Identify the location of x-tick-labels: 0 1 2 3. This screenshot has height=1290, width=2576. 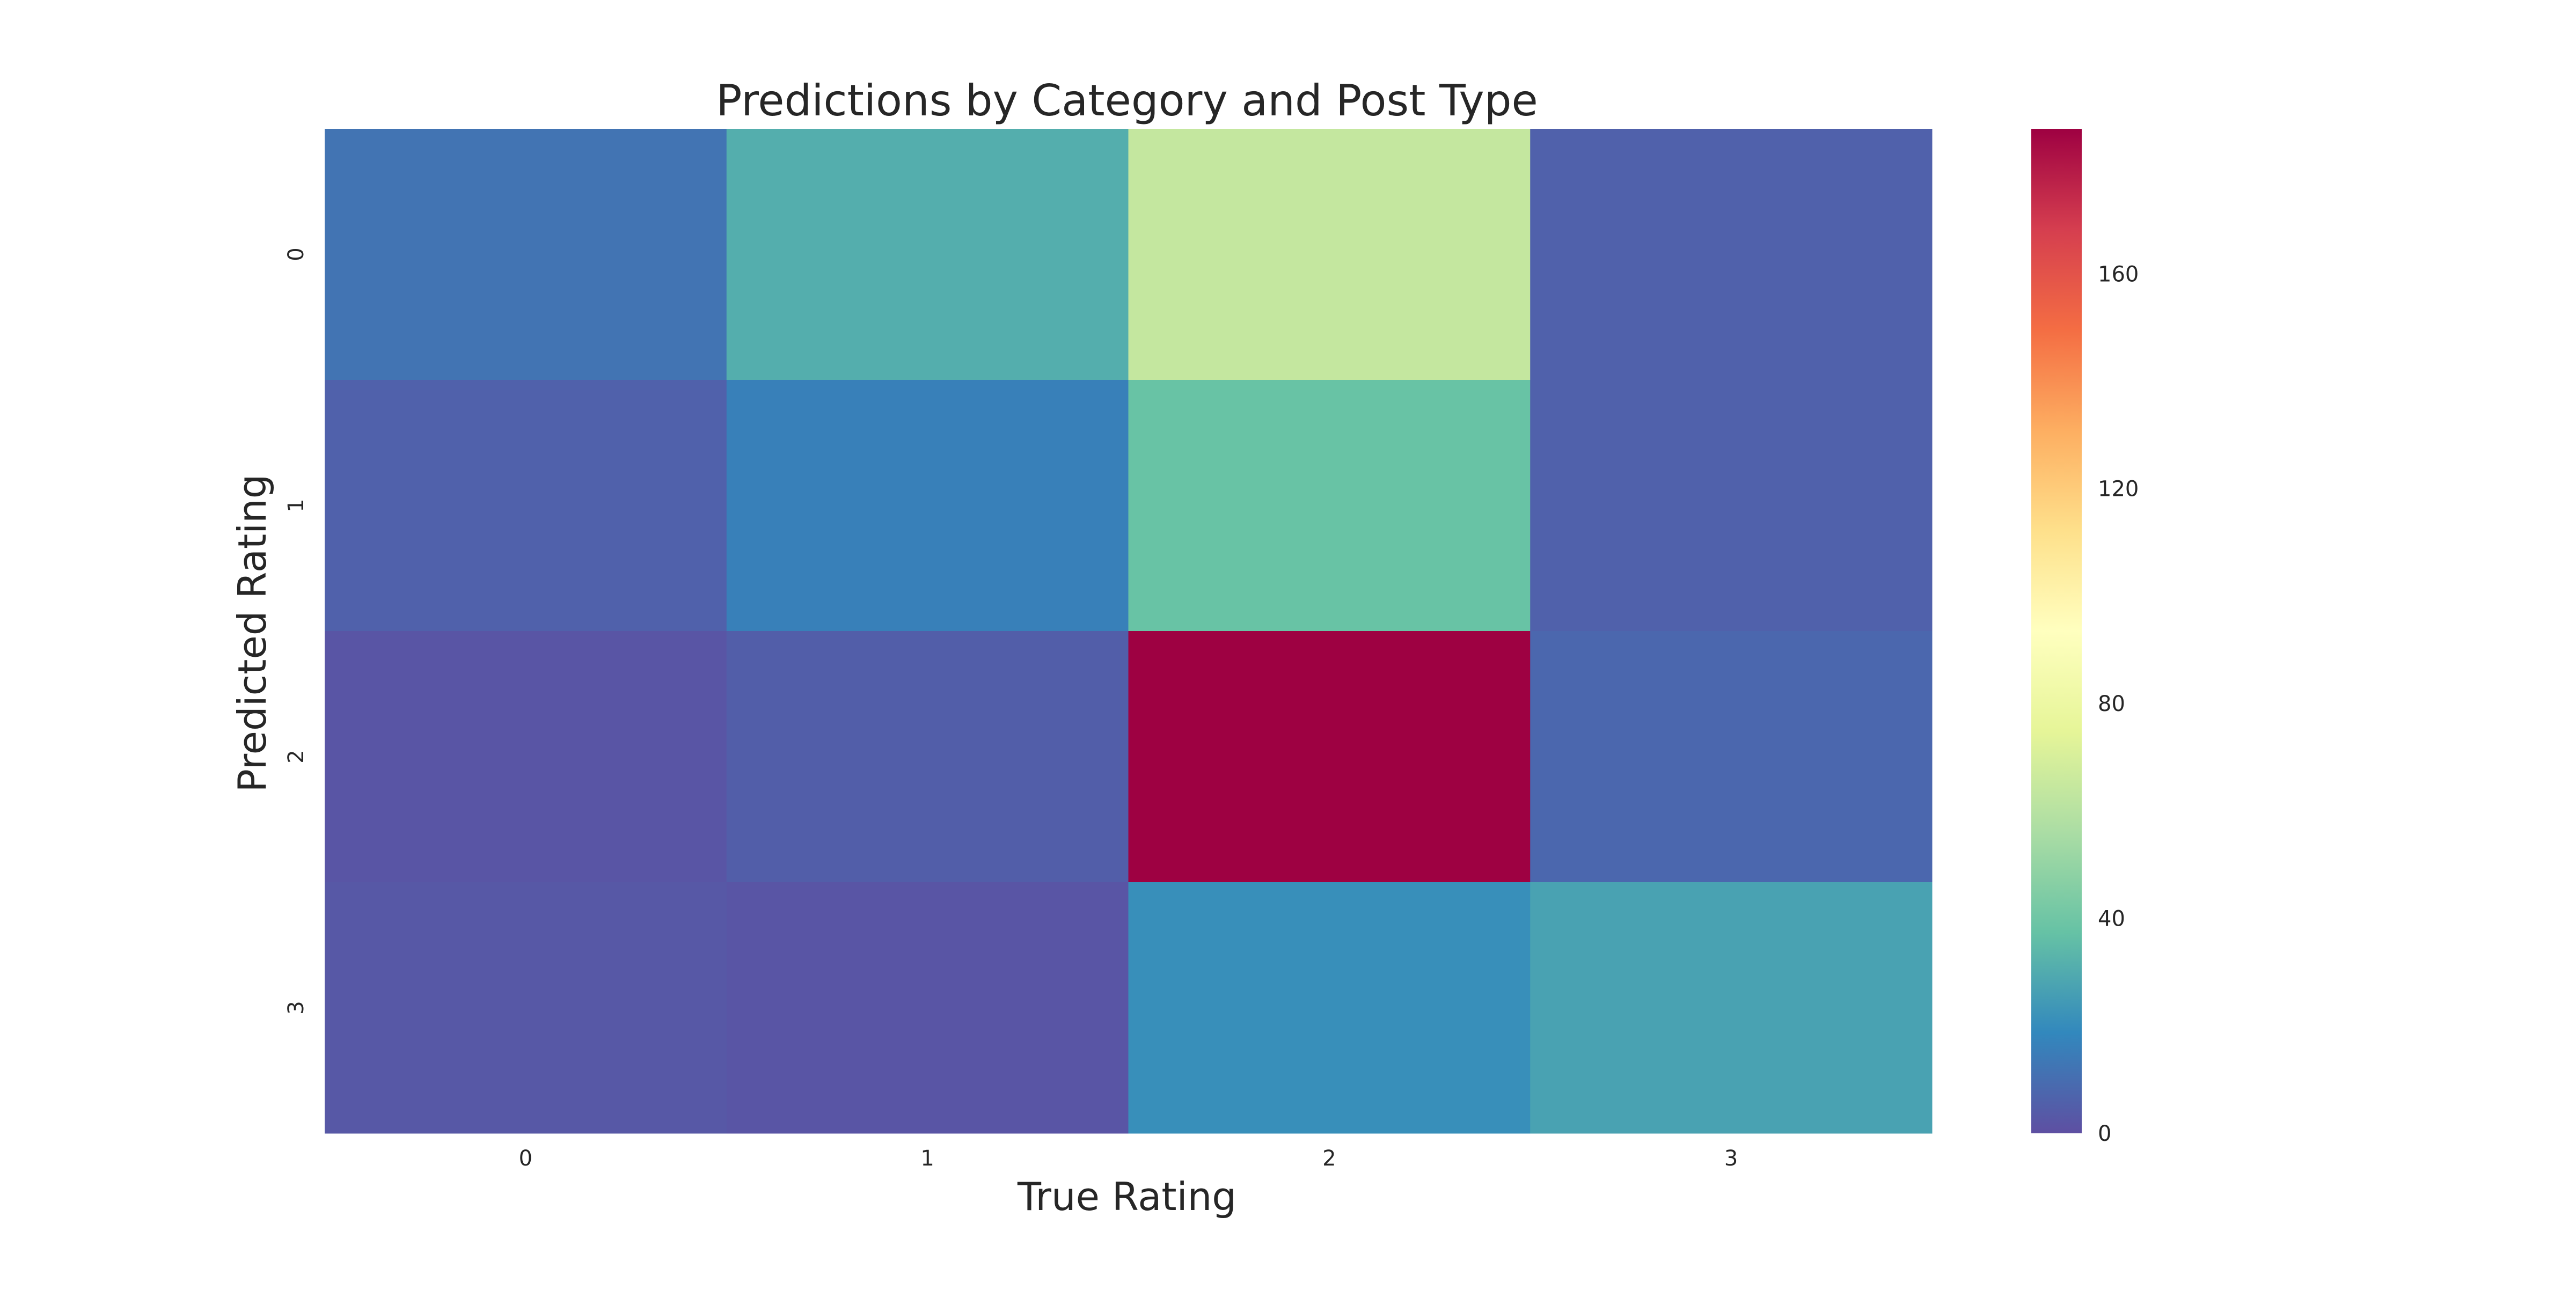
(1128, 1158).